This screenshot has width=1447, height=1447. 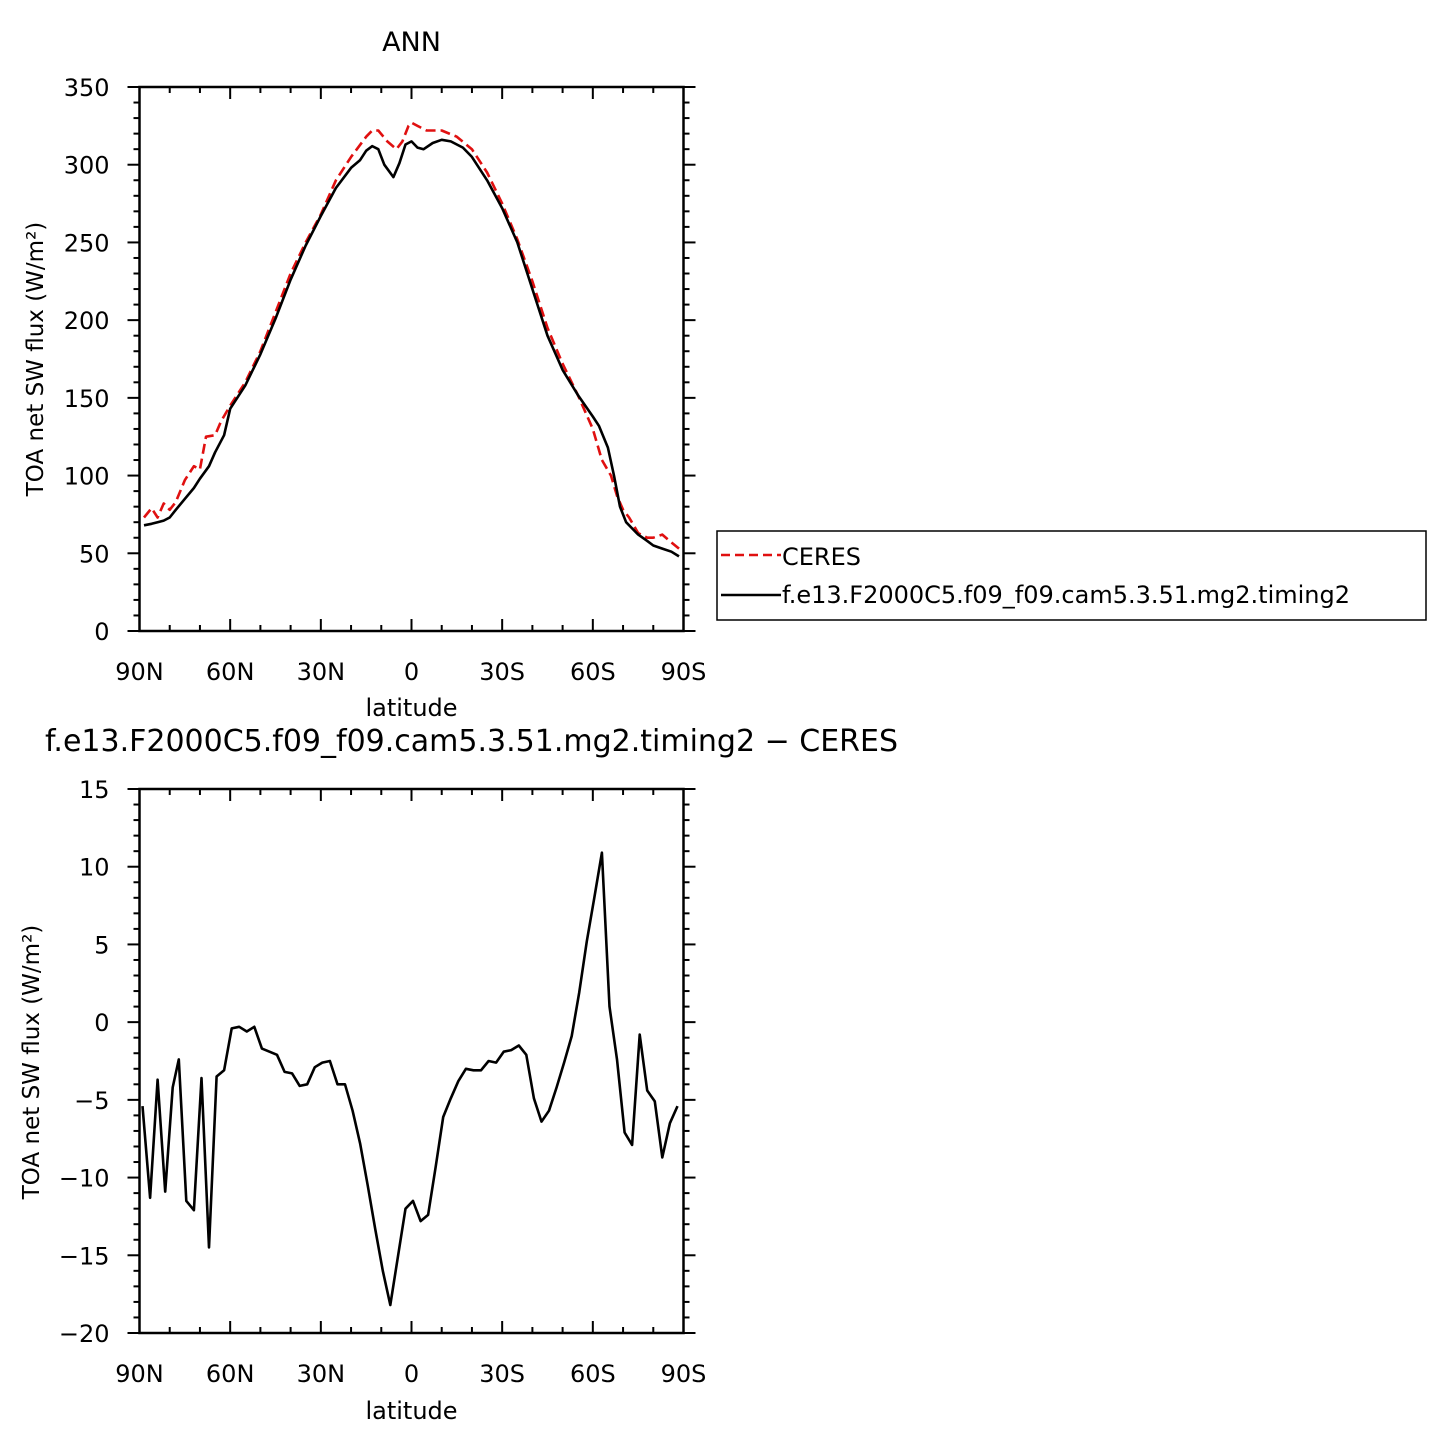 I want to click on y-tick-label-bottom: −10, so click(x=84, y=1179).